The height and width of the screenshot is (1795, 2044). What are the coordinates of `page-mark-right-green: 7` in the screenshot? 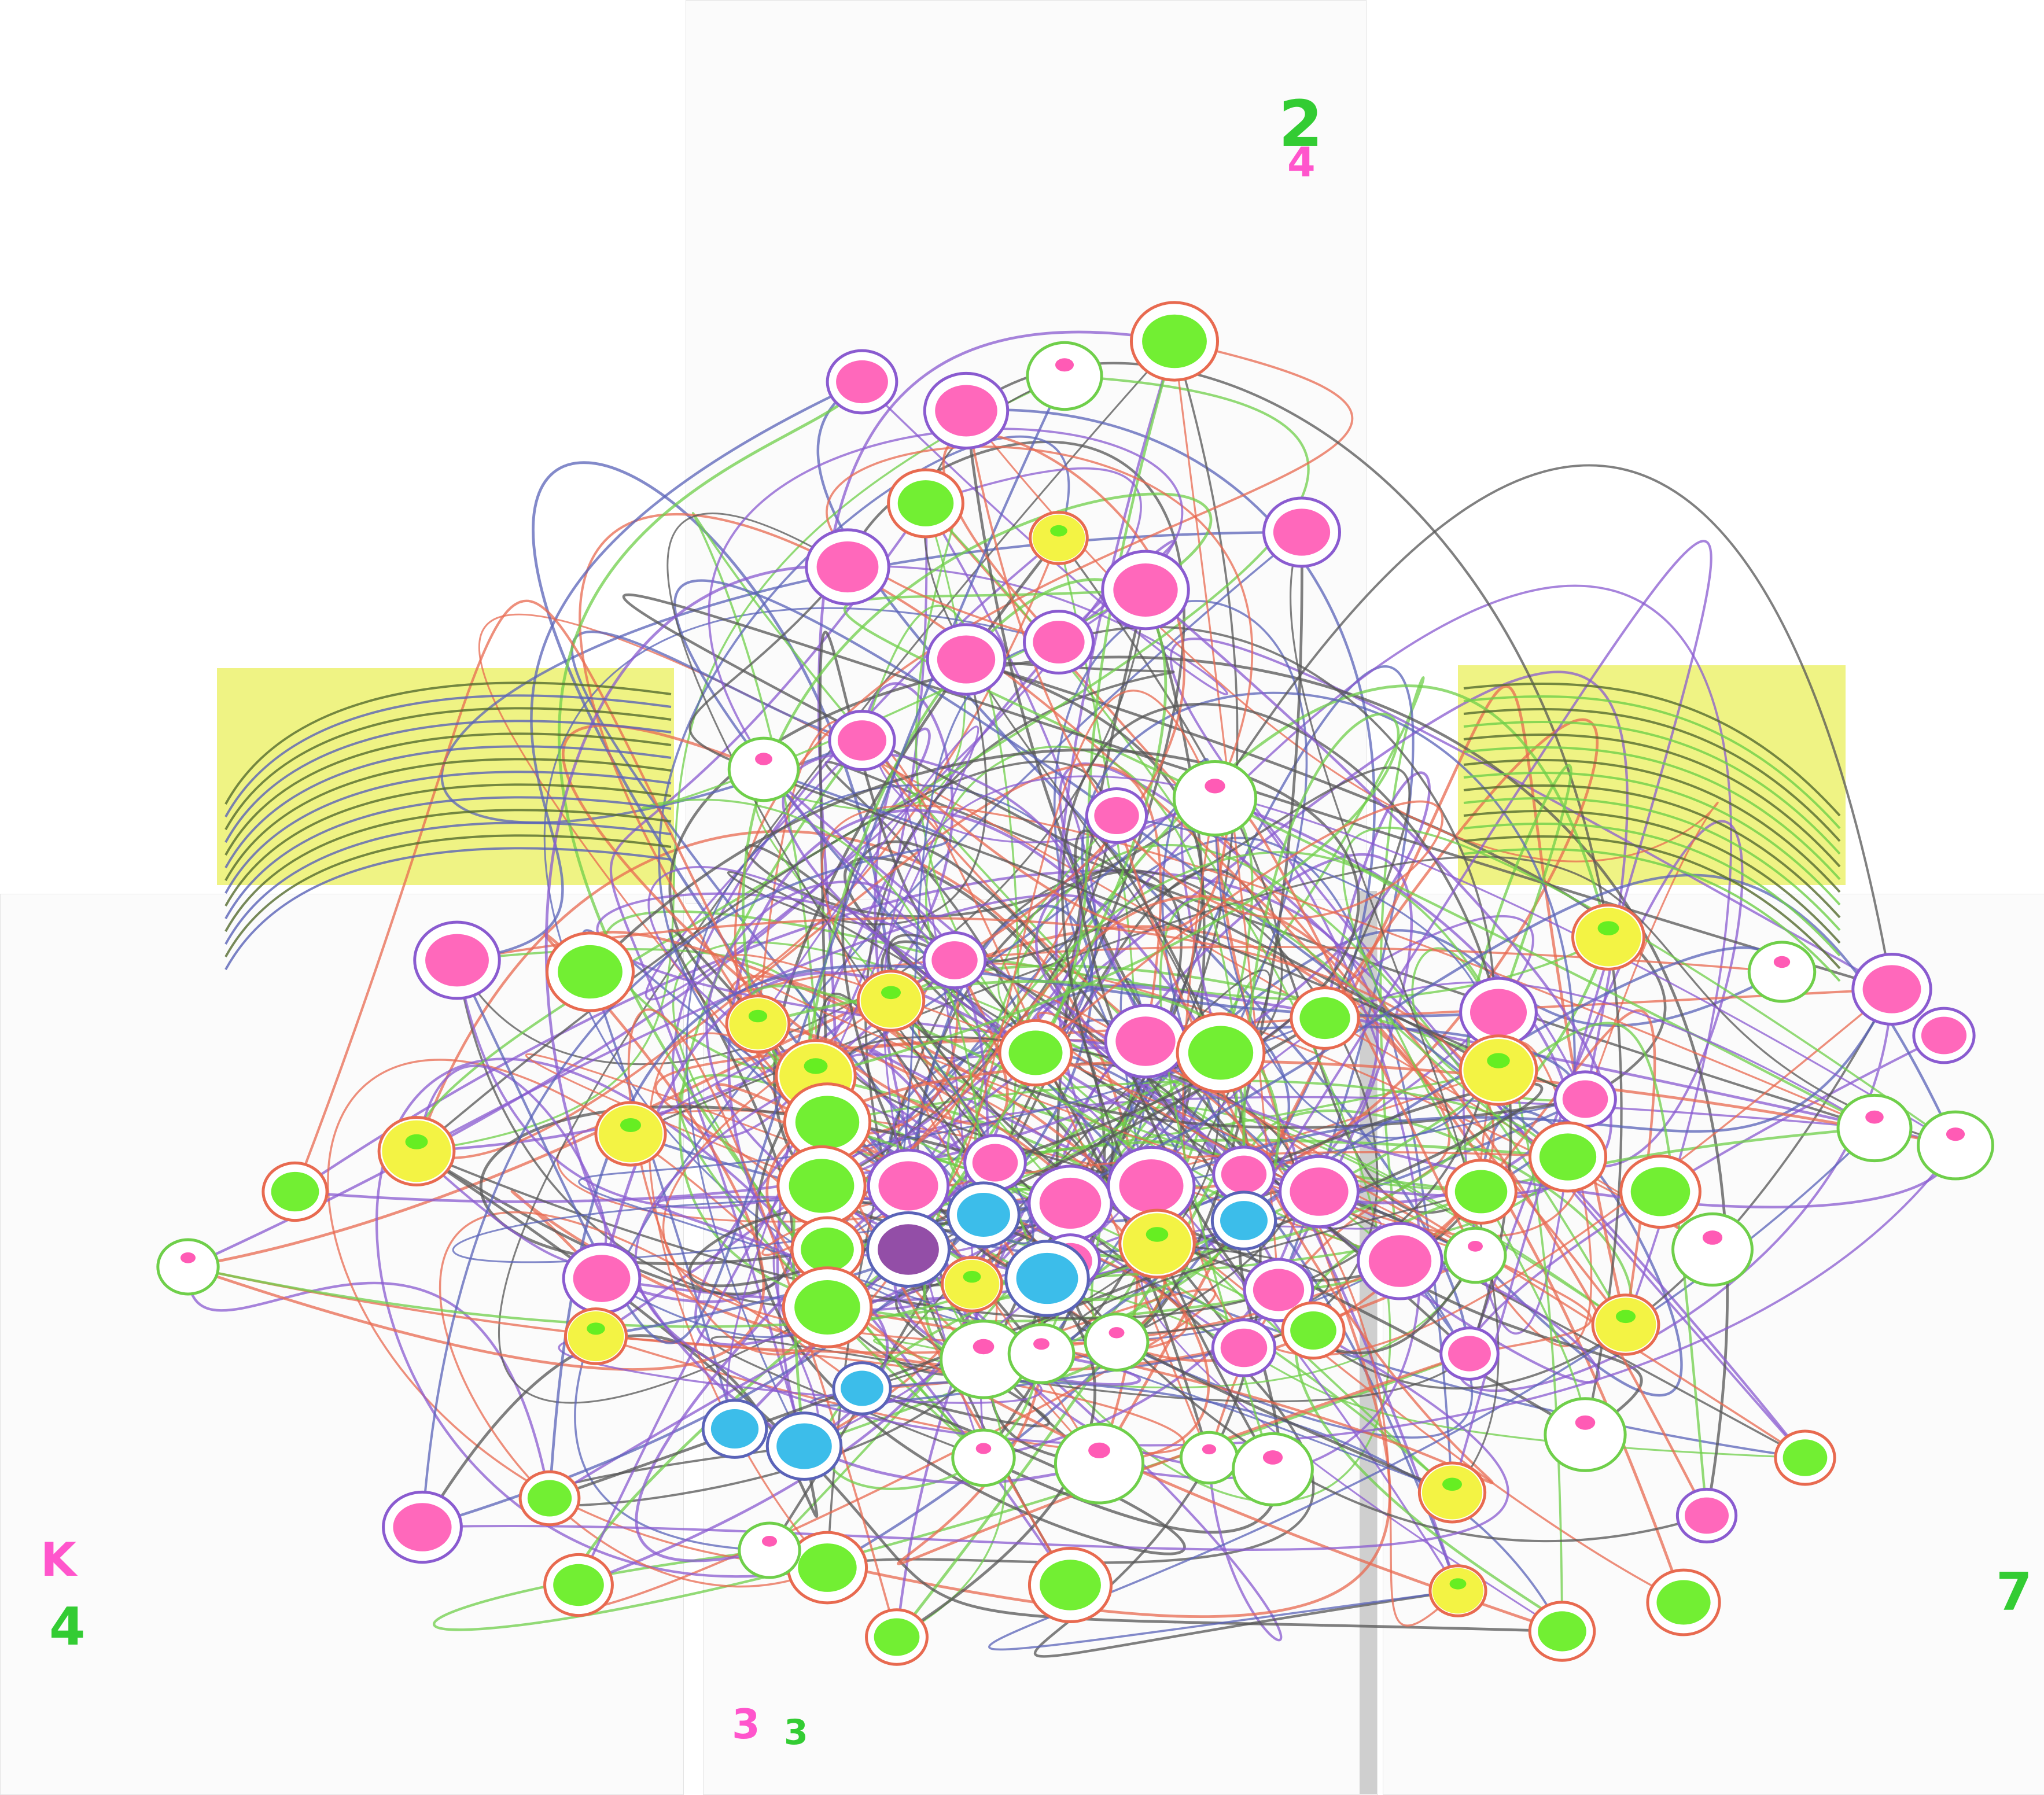 It's located at (2014, 1593).